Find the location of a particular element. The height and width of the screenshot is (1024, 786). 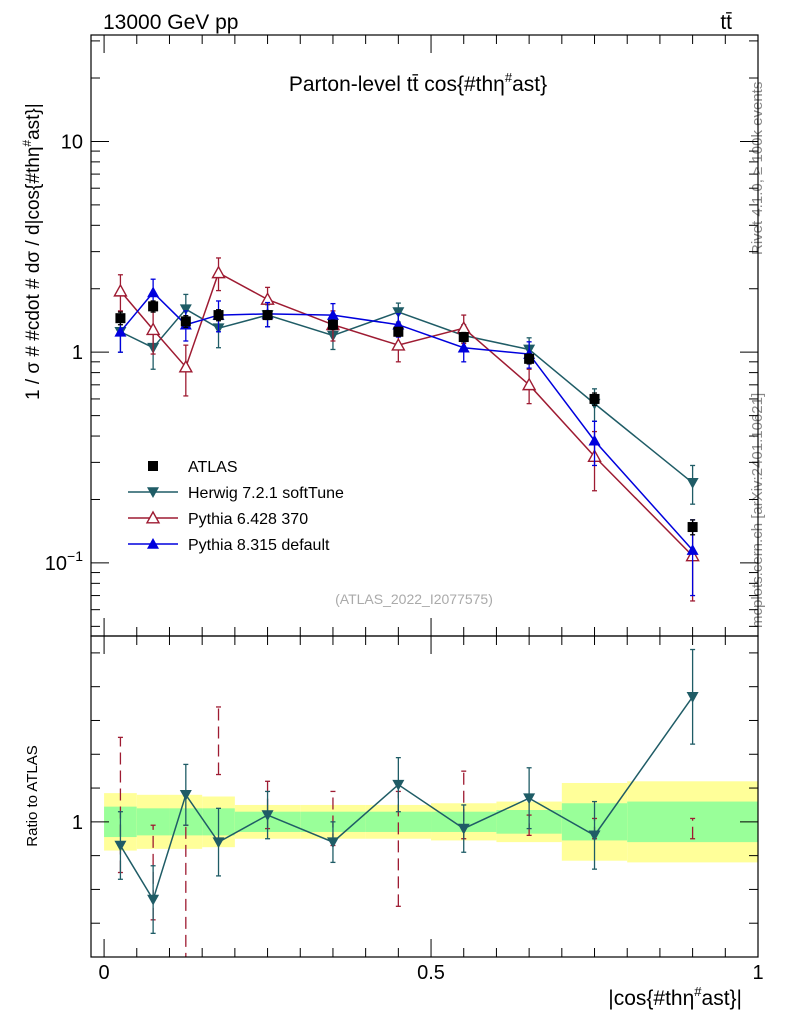

process-label: tt̄ is located at coordinates (726, 22).